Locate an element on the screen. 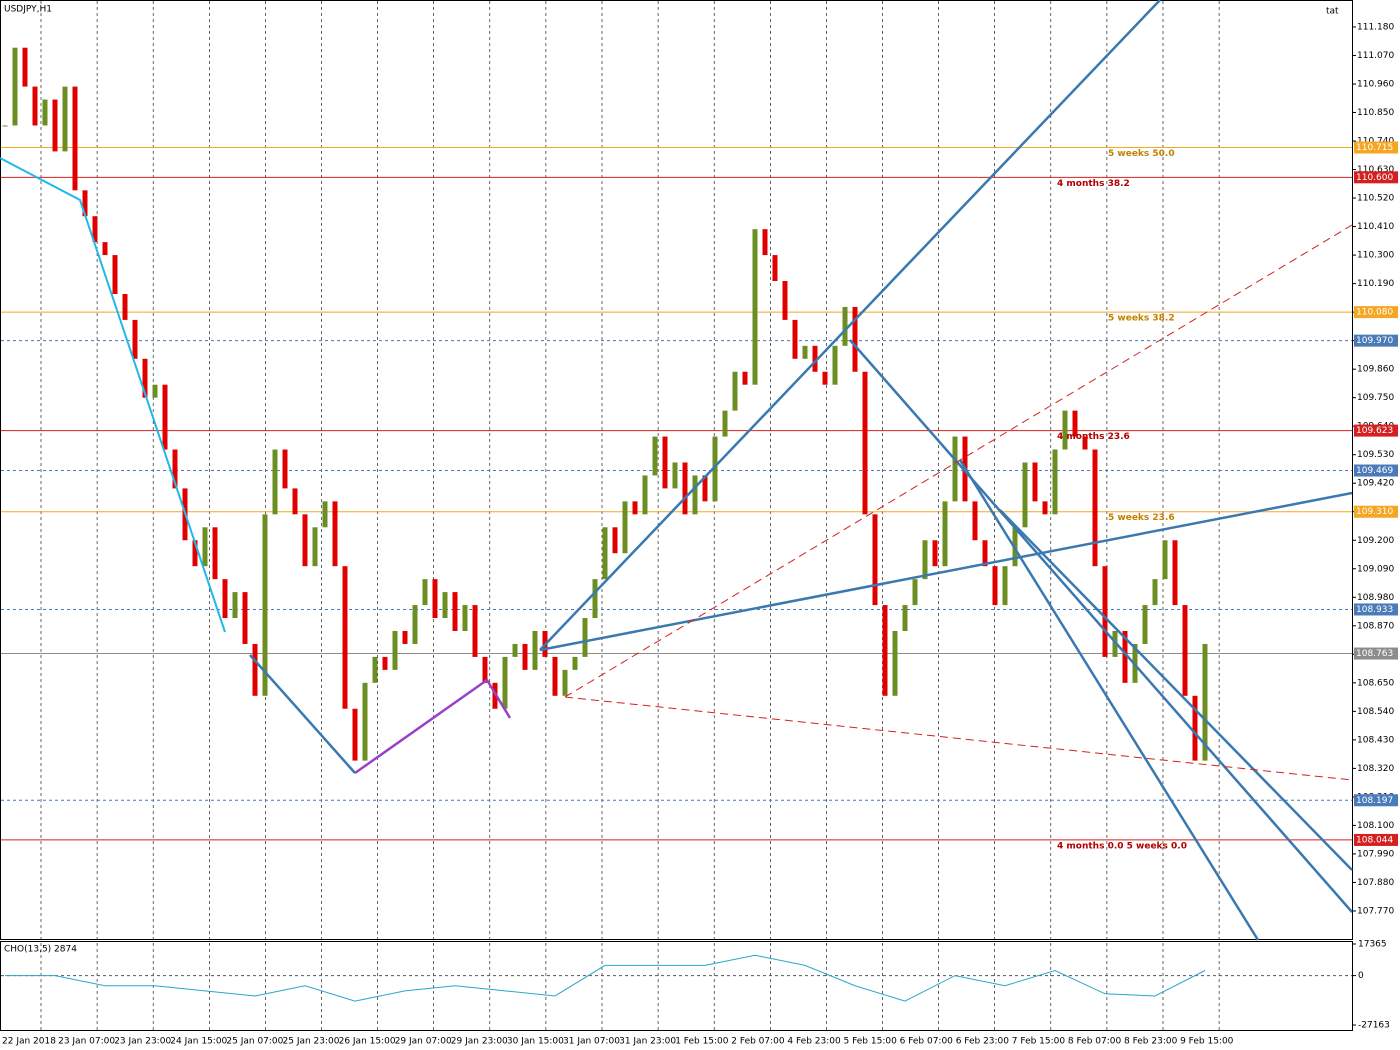  indicator-tick-label: 17365 is located at coordinates (1372, 945).